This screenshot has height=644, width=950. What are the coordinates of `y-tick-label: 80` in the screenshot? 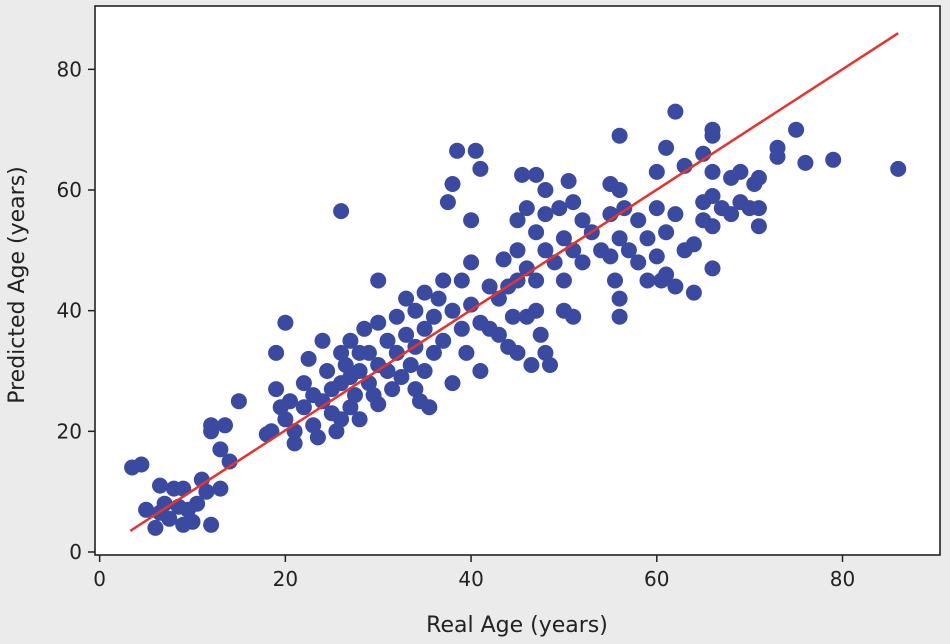 It's located at (69, 69).